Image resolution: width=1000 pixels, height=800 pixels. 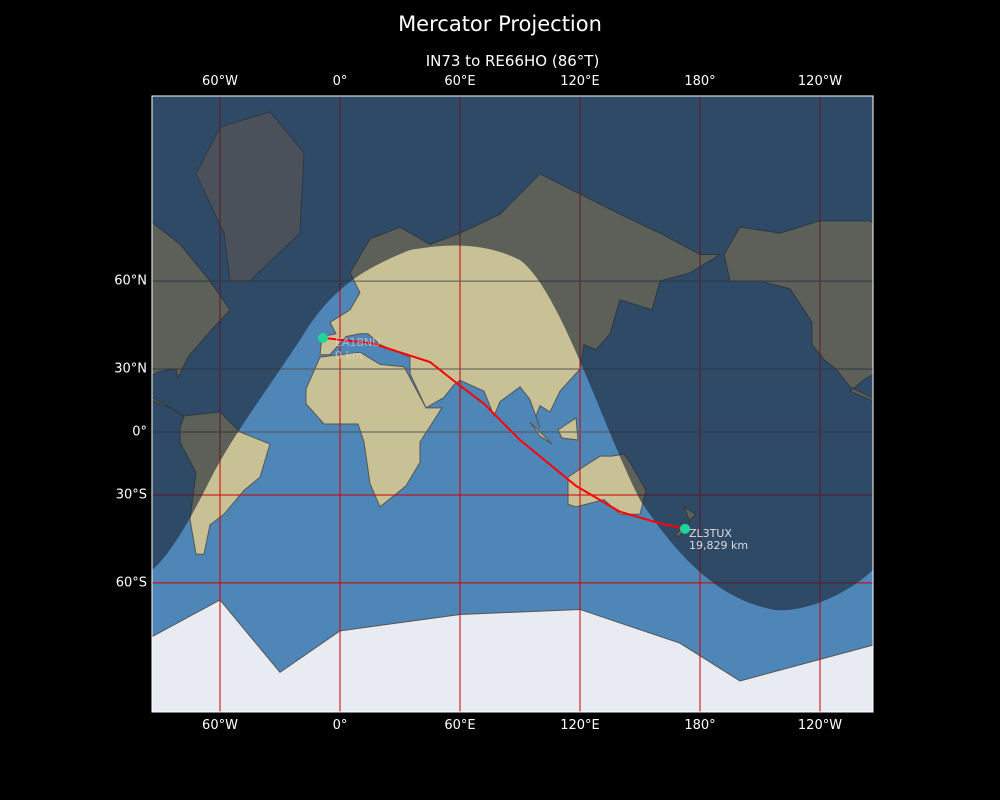 What do you see at coordinates (139, 432) in the screenshot?
I see `lat-tick-label: 0°` at bounding box center [139, 432].